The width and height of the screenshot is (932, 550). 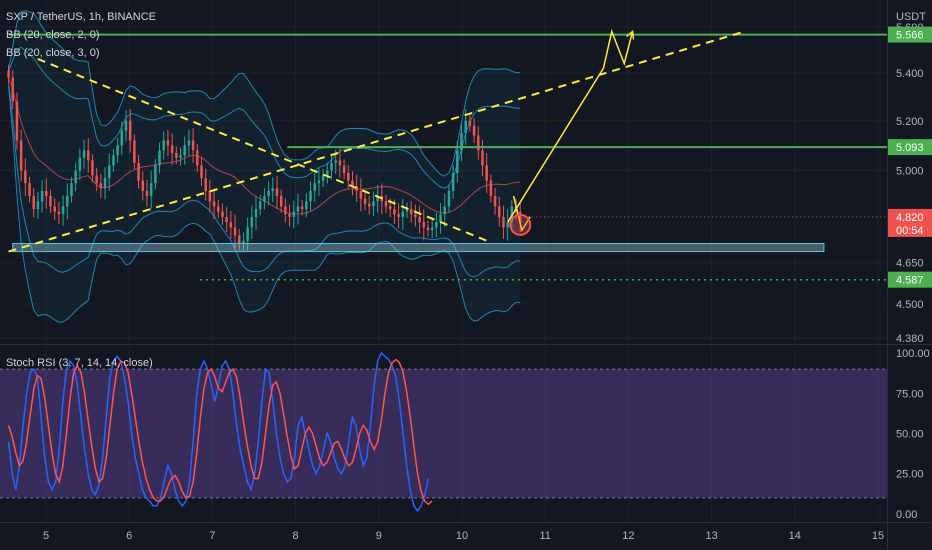 I want to click on price-tick-label: 4.500, so click(x=910, y=305).